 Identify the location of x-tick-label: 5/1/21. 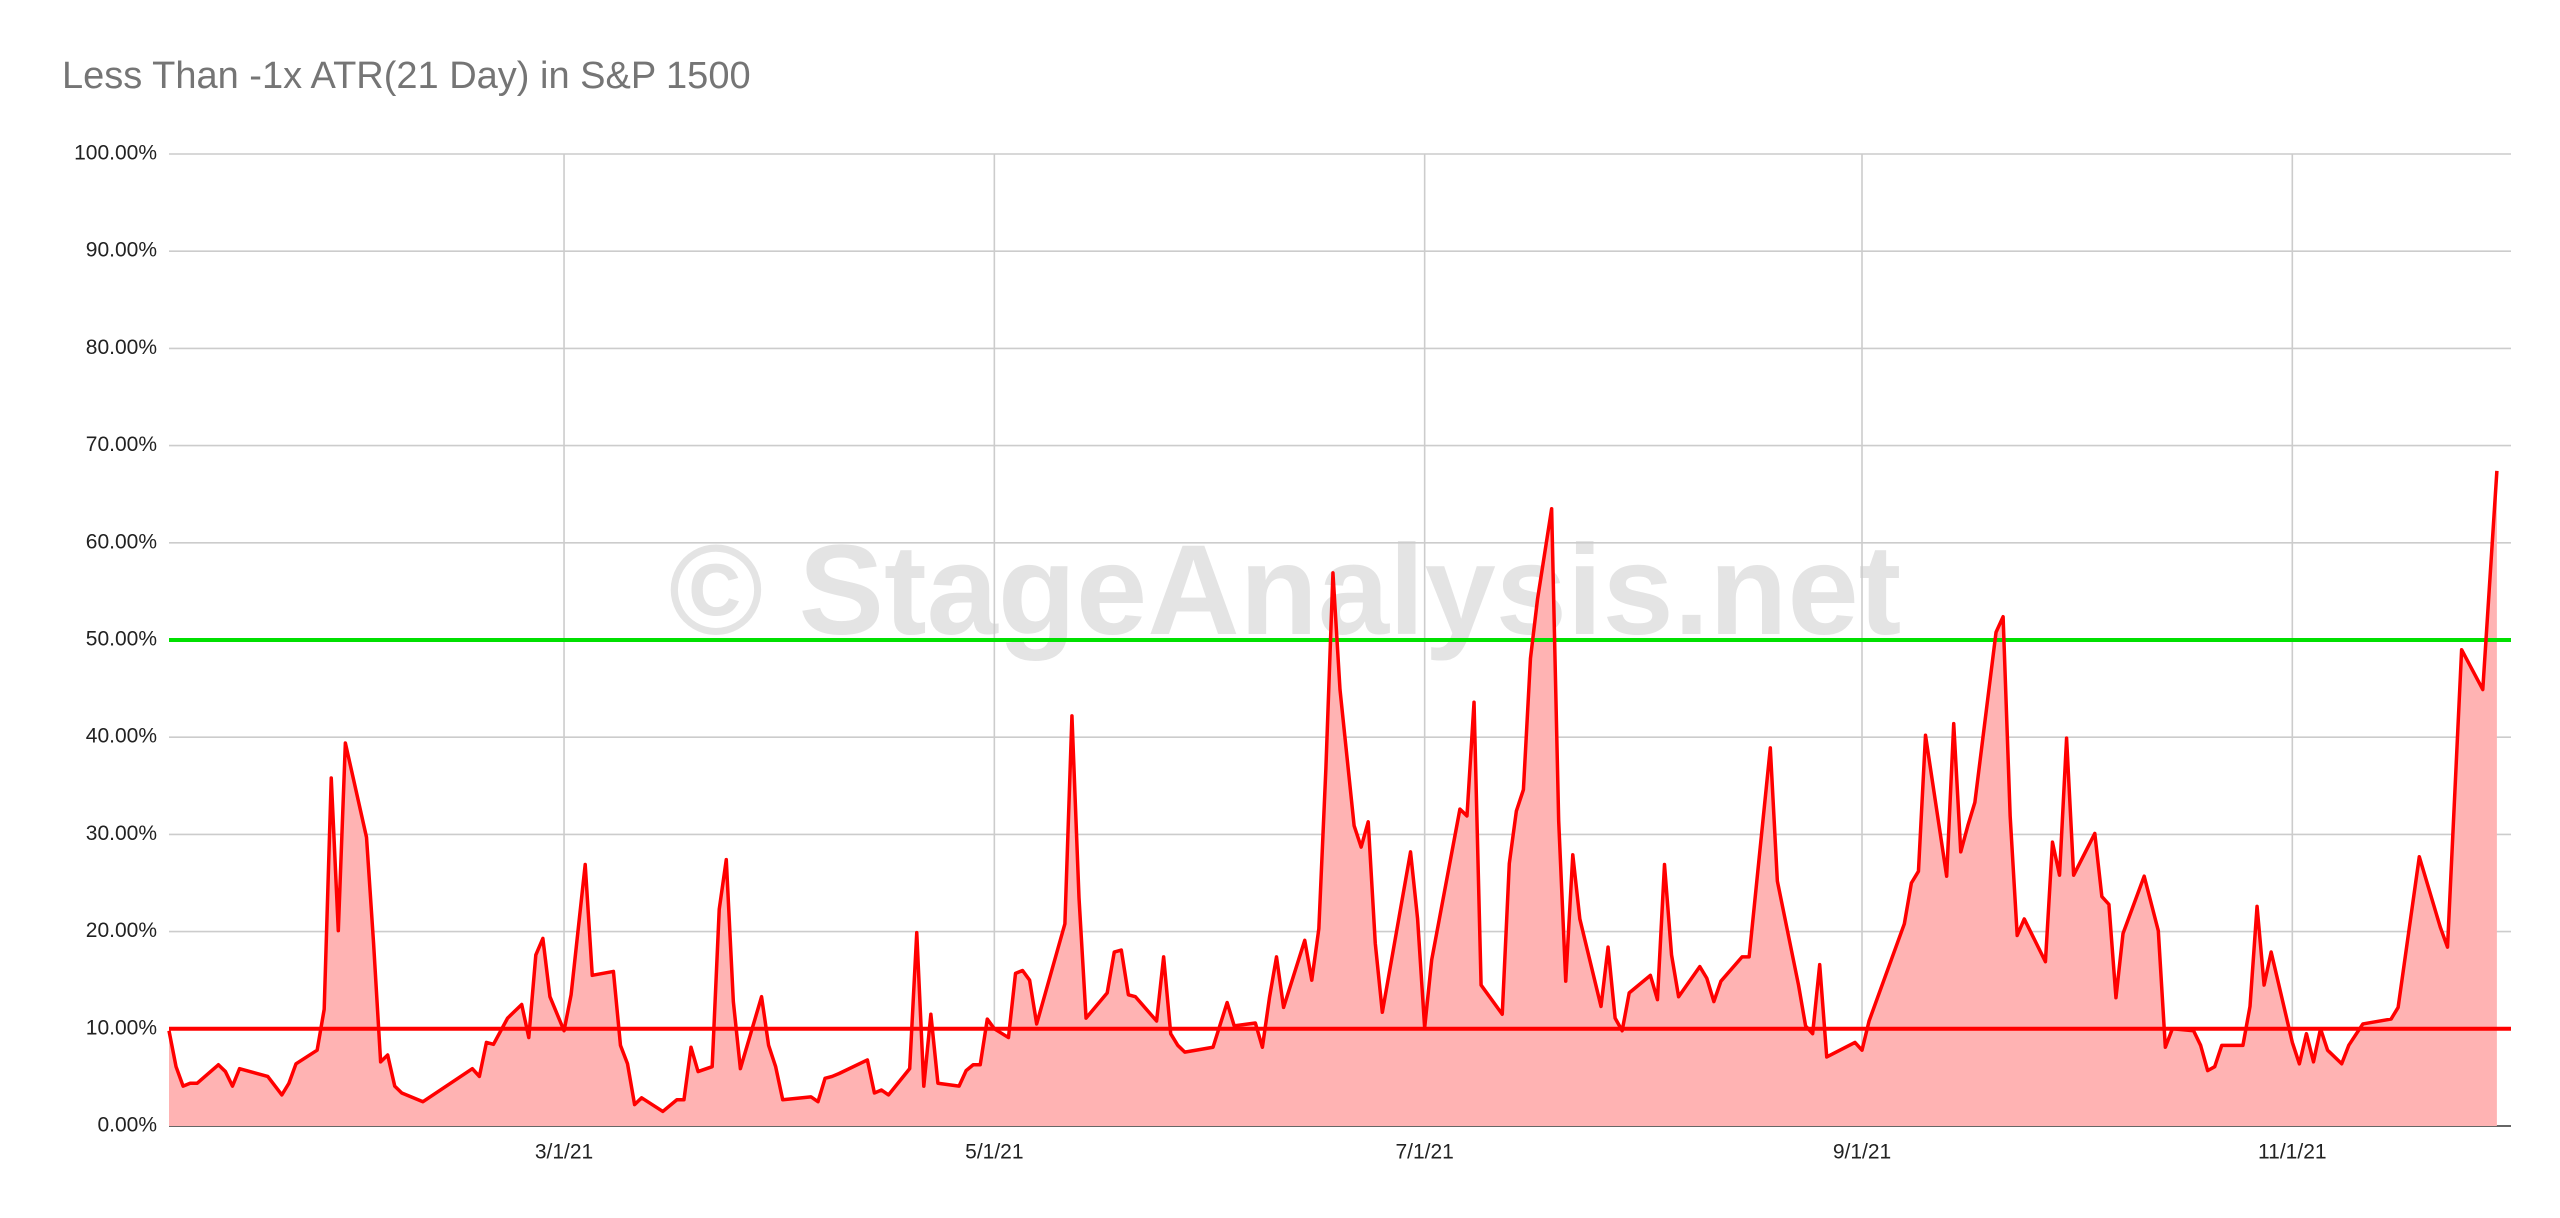
(994, 1152).